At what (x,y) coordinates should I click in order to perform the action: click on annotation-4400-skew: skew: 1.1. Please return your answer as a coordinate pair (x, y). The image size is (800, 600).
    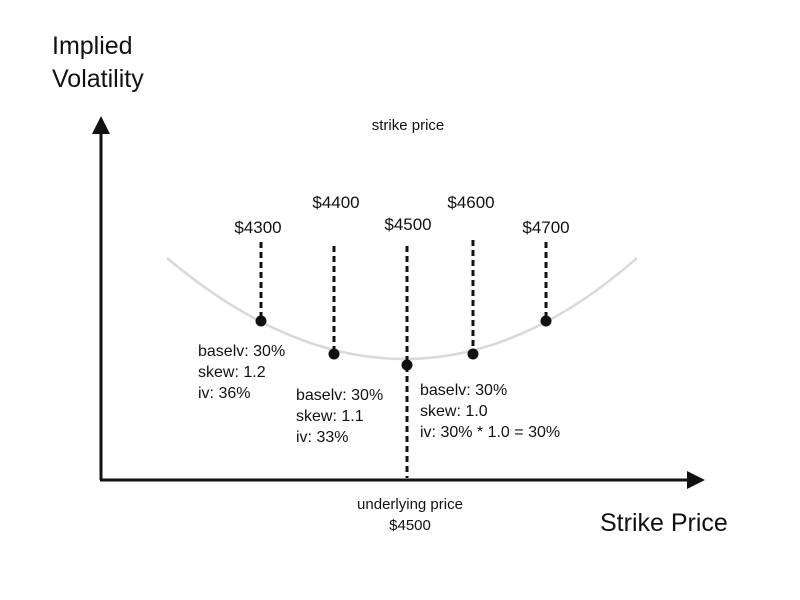
    Looking at the image, I should click on (330, 416).